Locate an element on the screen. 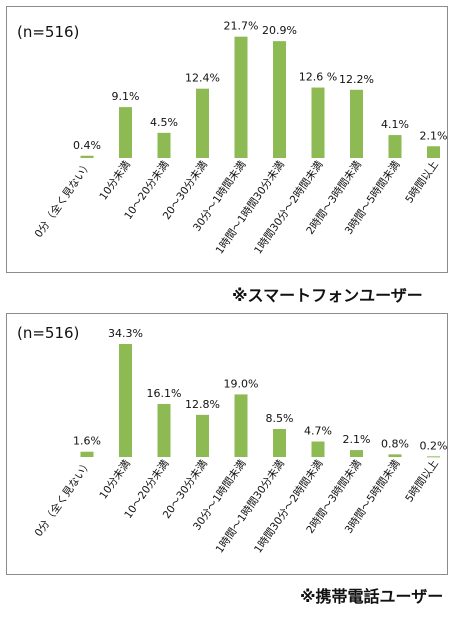 Image resolution: width=462 pixels, height=620 pixels. value-label-2: 4.5% is located at coordinates (164, 122).